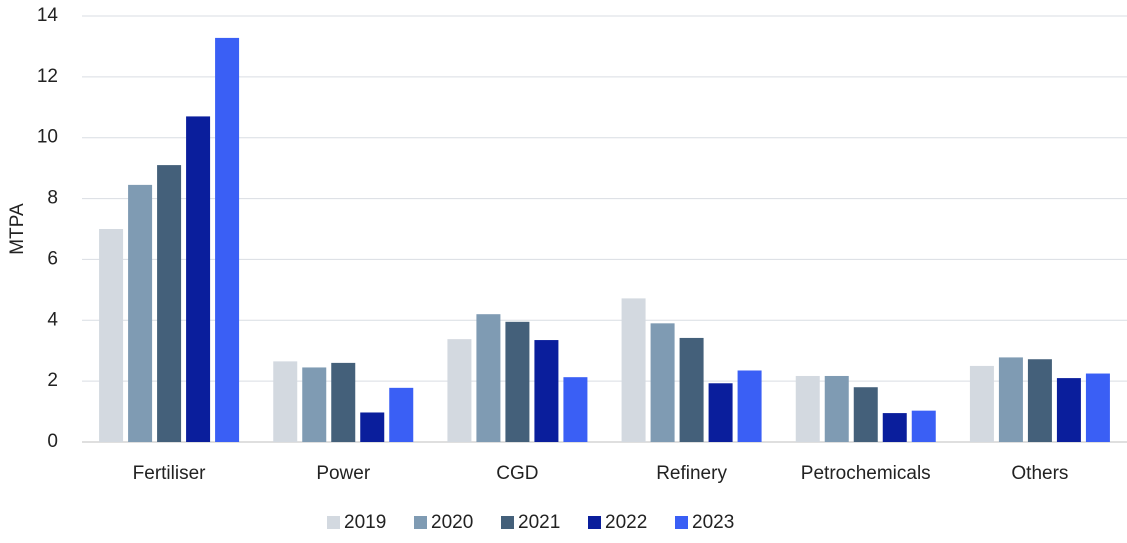 Image resolution: width=1127 pixels, height=543 pixels. Describe the element at coordinates (1039, 473) in the screenshot. I see `x-tick-label: Others` at that location.